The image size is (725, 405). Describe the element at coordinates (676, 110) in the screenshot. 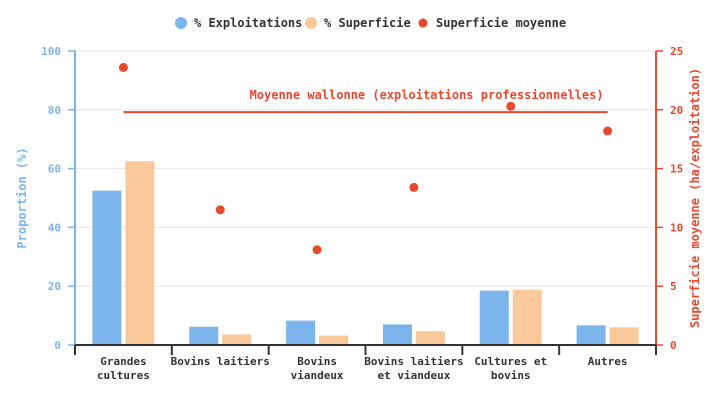

I see `y-right-tick-label: 20` at that location.